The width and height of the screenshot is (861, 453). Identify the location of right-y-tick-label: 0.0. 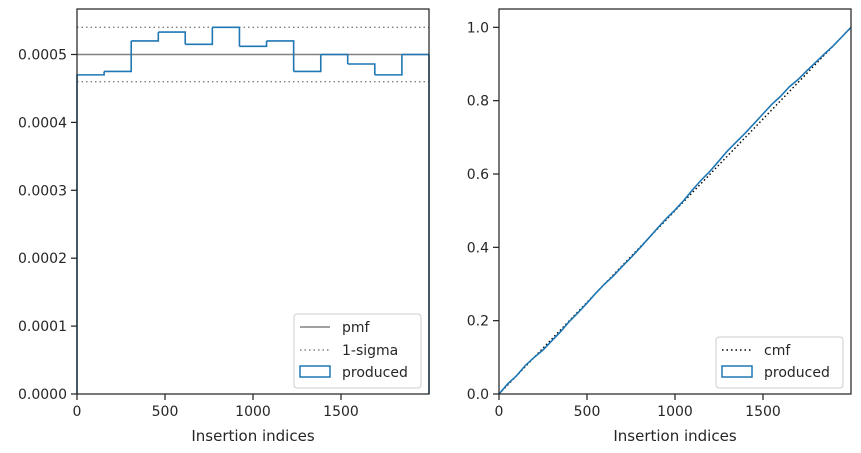
(478, 395).